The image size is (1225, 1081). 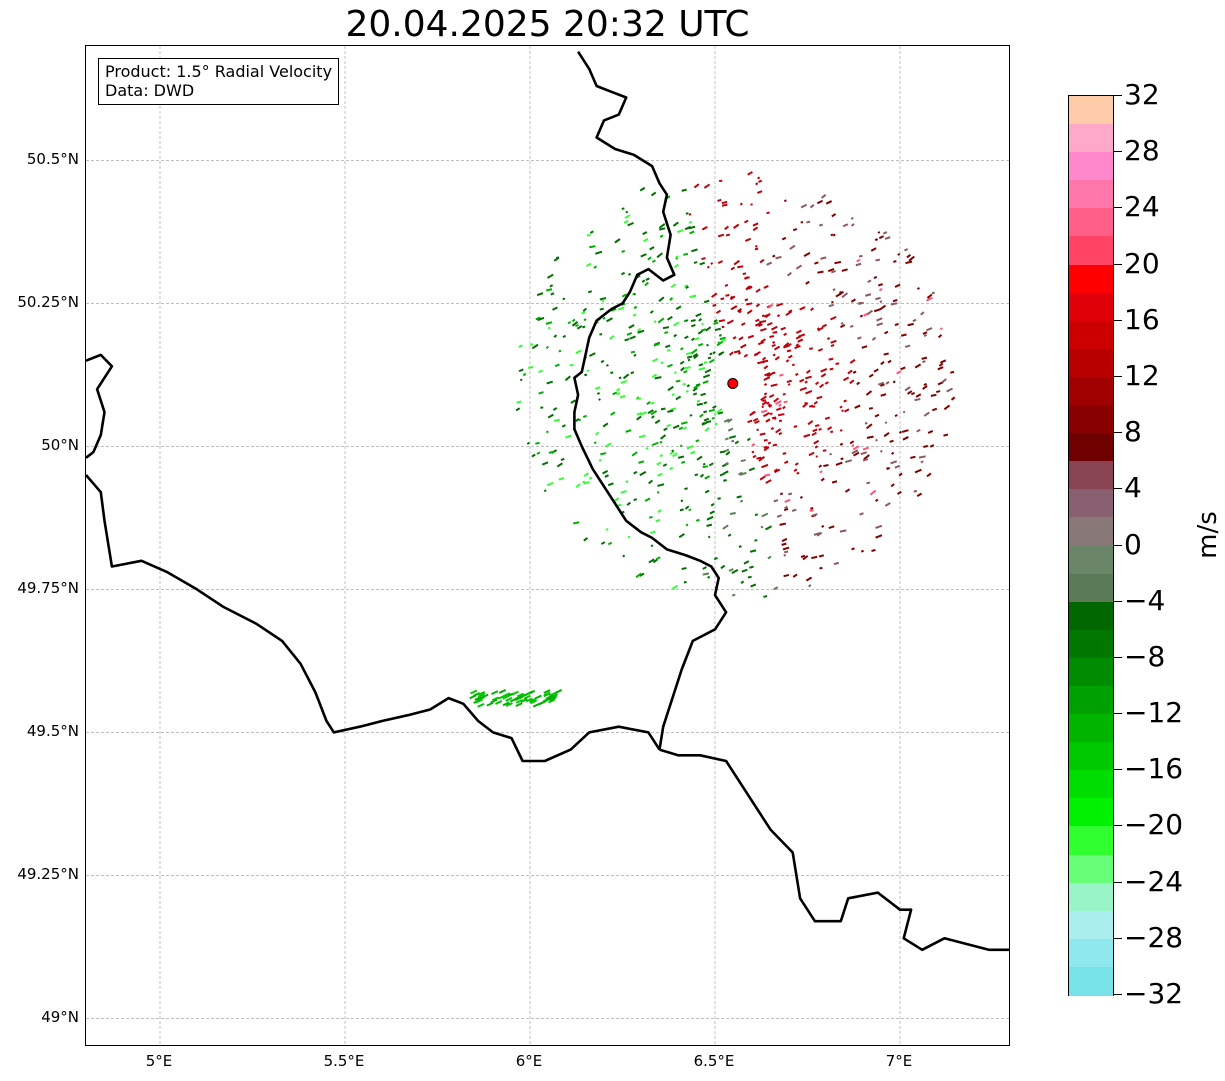 What do you see at coordinates (48, 302) in the screenshot?
I see `lat-tick-label: 50.25°N` at bounding box center [48, 302].